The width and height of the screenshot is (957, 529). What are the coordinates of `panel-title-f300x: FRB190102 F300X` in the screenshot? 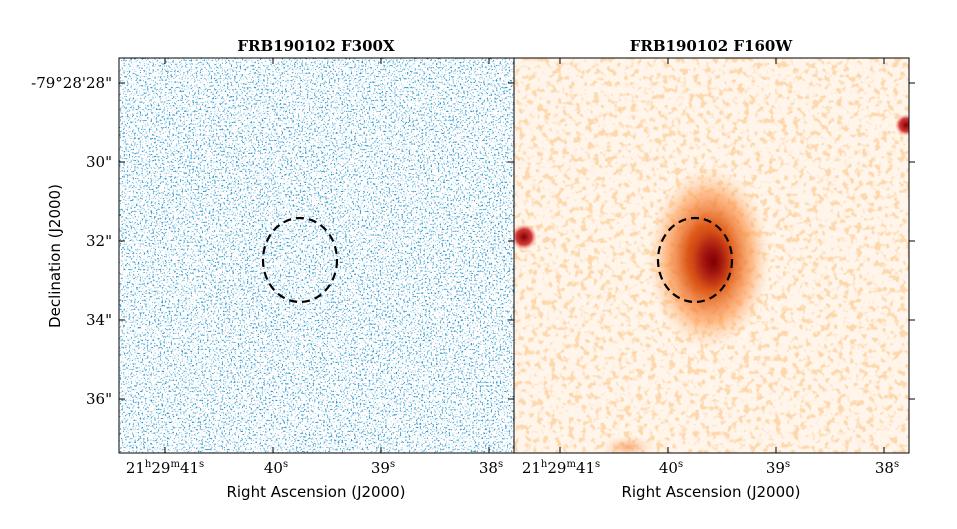 It's located at (316, 46).